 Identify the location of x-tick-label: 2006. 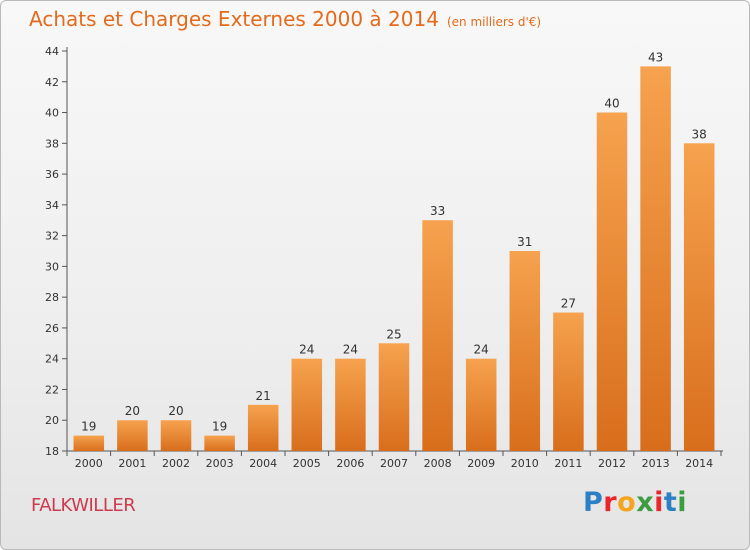
(350, 463).